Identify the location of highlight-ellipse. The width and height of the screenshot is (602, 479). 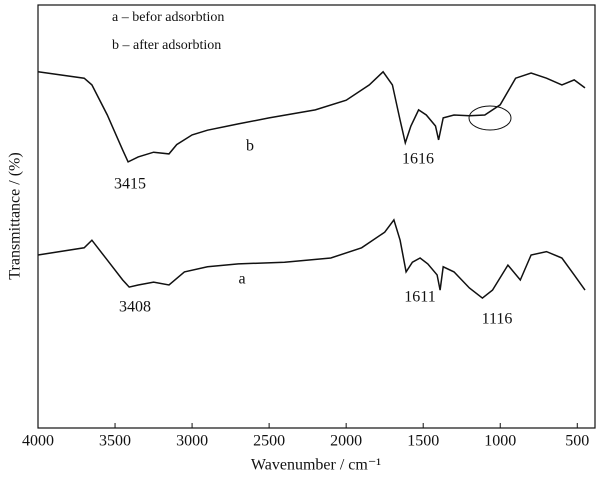
(490, 118).